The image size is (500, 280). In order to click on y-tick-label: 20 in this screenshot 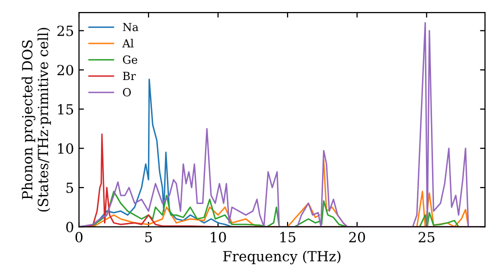, I will do `click(65, 70)`.